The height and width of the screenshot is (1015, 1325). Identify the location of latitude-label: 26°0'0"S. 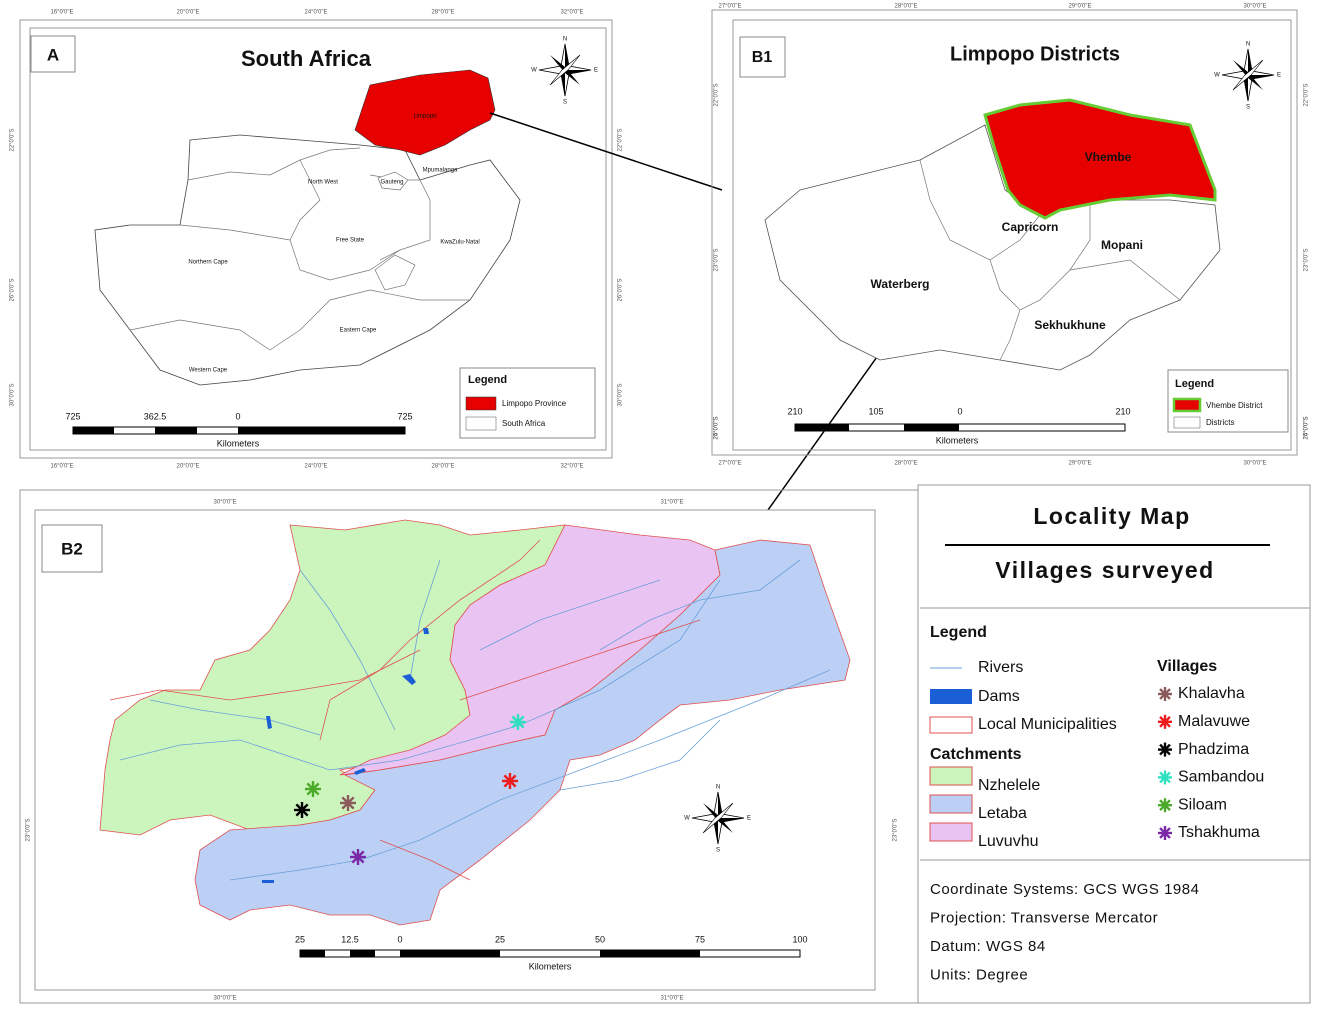
(621, 289).